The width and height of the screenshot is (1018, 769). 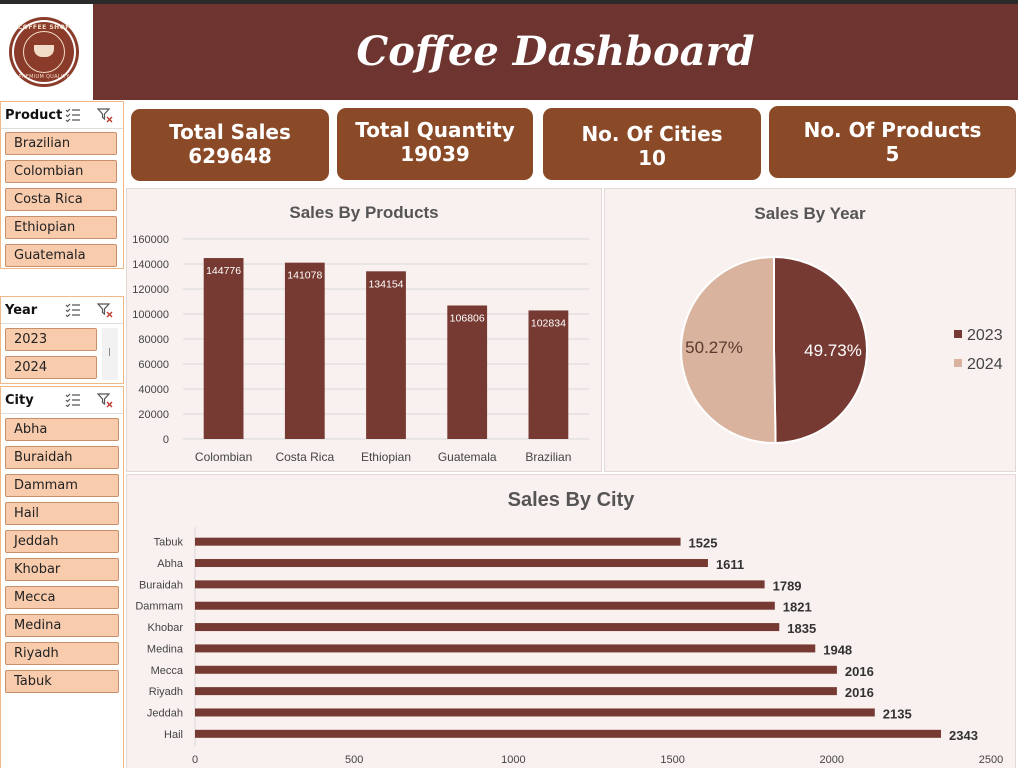 What do you see at coordinates (892, 130) in the screenshot?
I see `kpi-products-label: No. Of Products` at bounding box center [892, 130].